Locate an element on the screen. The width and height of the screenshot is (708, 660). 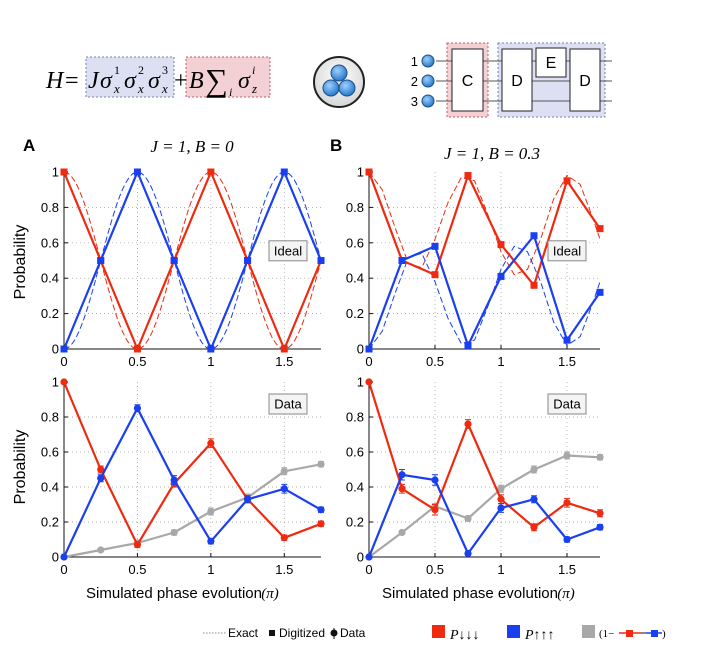
qubit-label-3: 3 is located at coordinates (414, 101).